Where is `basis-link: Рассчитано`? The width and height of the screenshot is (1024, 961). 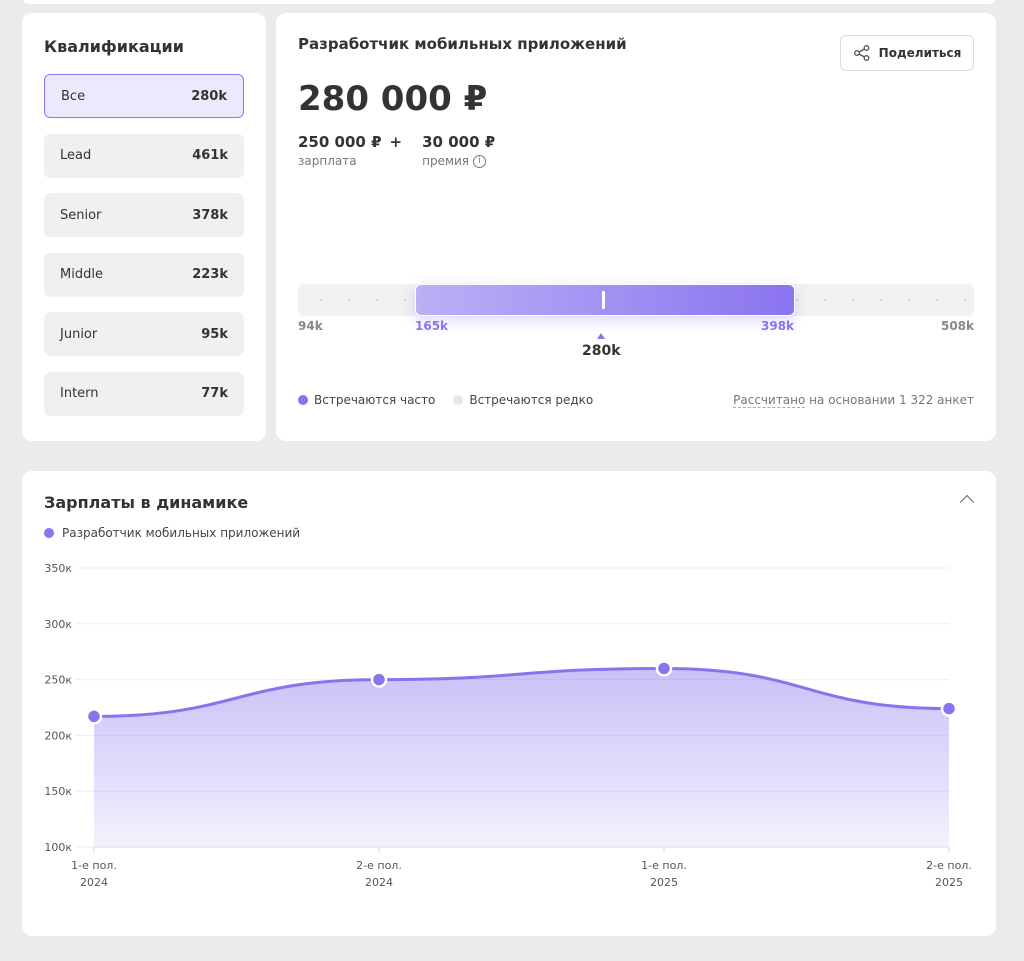
basis-link: Рассчитано is located at coordinates (769, 400).